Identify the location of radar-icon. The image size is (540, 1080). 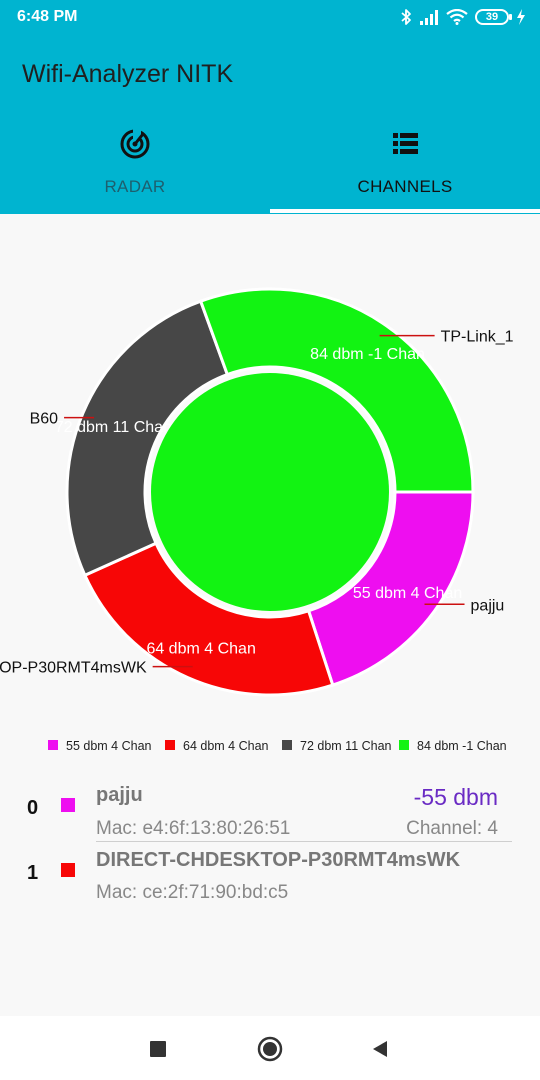
(135, 144).